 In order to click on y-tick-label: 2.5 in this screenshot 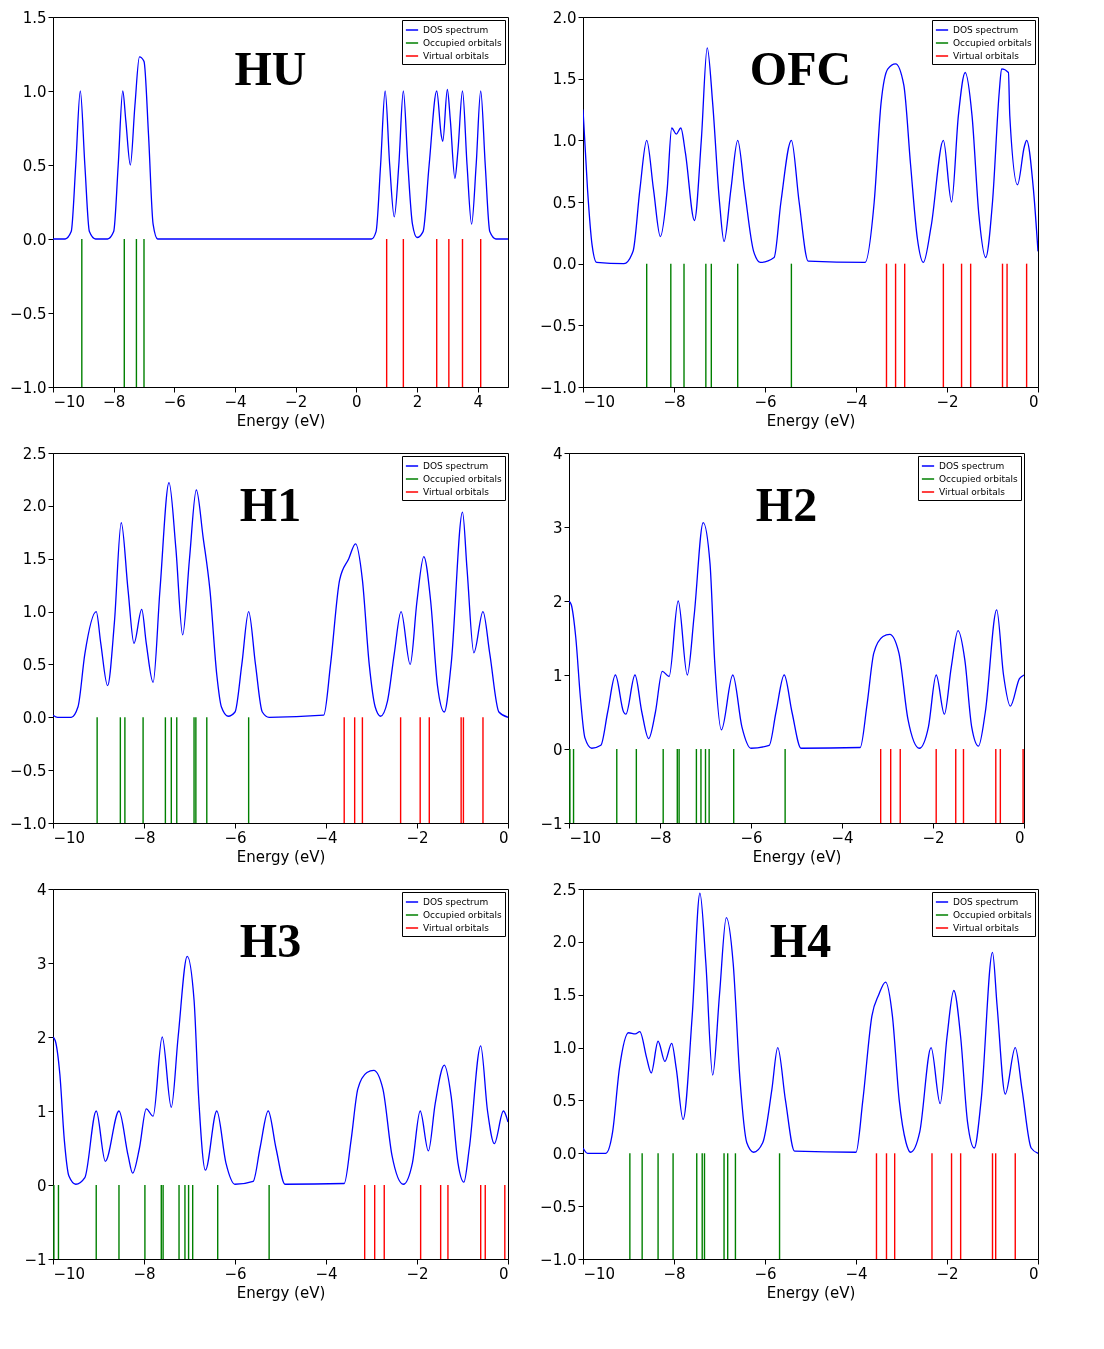, I will do `click(34, 453)`.